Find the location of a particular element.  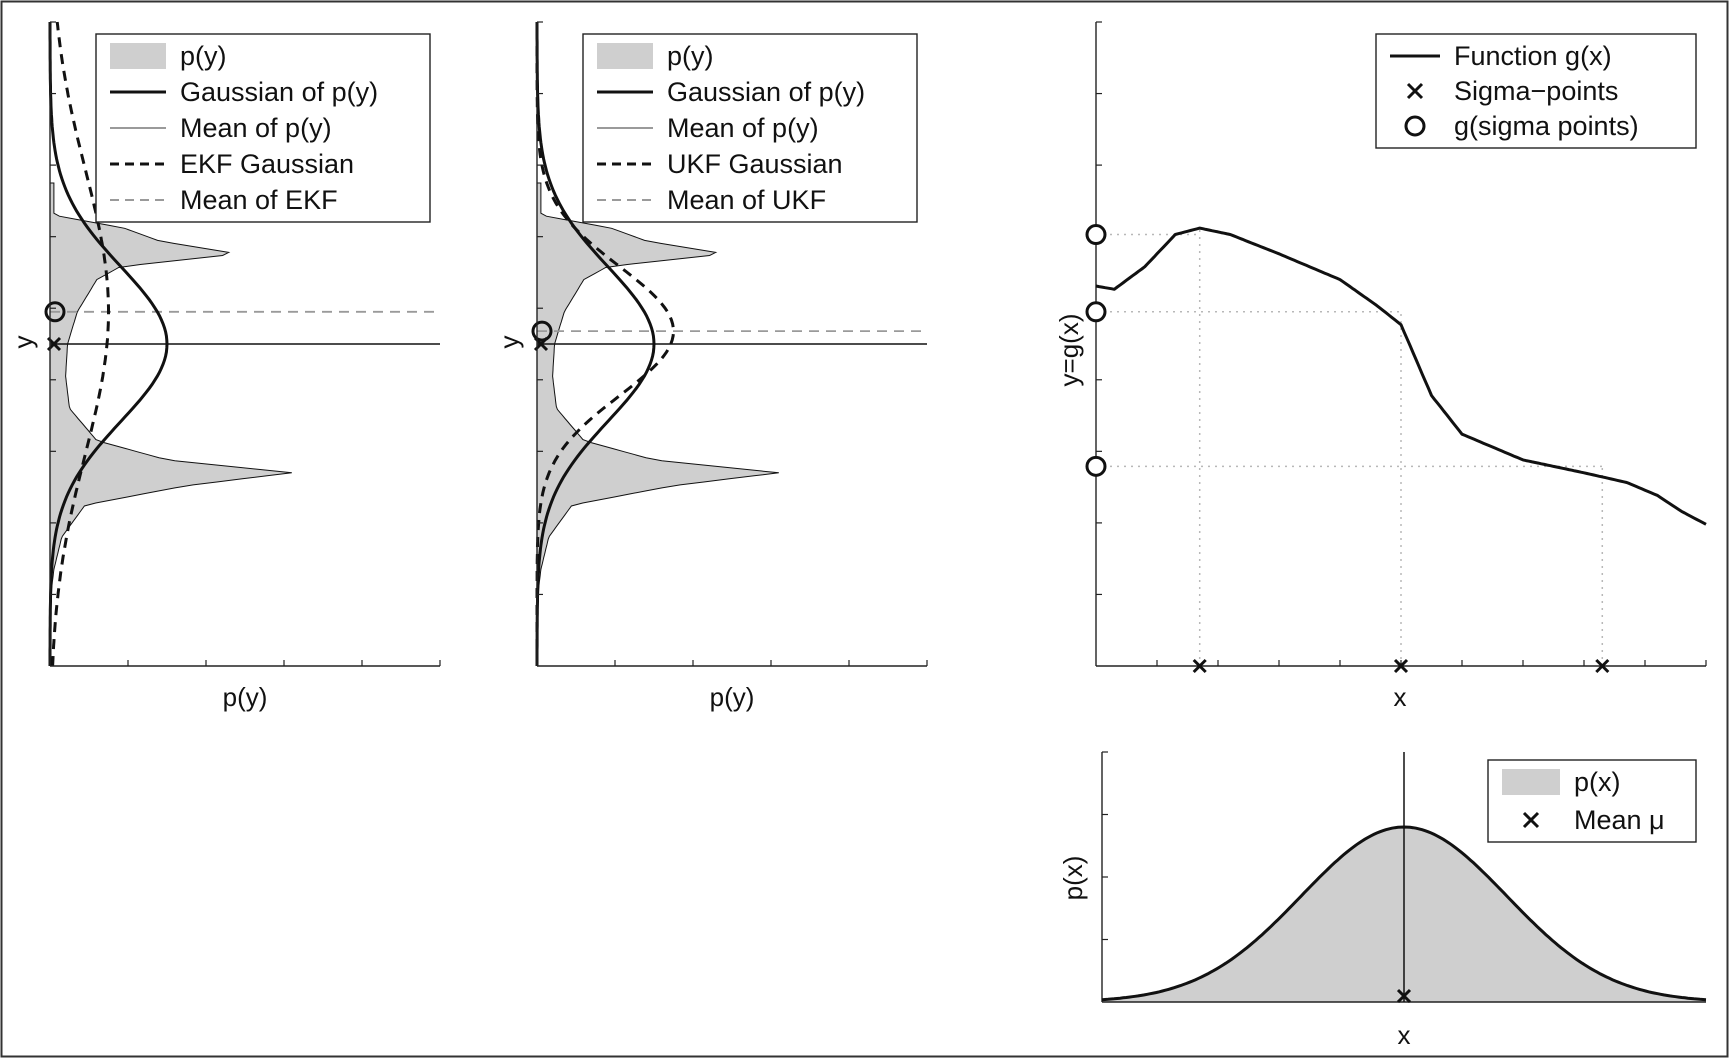

ekf-x-axis-label: p(y) is located at coordinates (245, 697).